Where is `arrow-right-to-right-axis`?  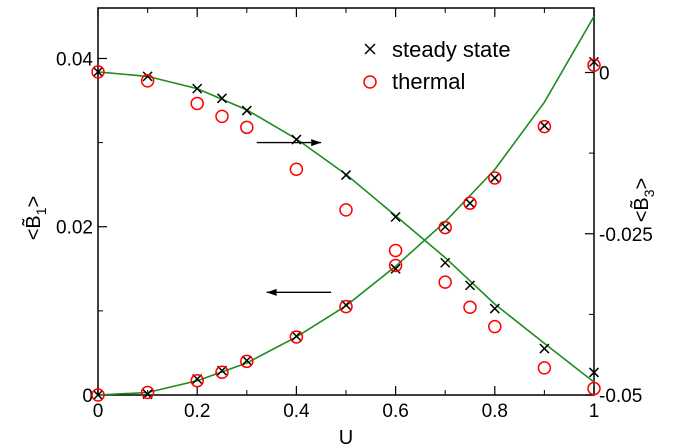
arrow-right-to-right-axis is located at coordinates (289, 143).